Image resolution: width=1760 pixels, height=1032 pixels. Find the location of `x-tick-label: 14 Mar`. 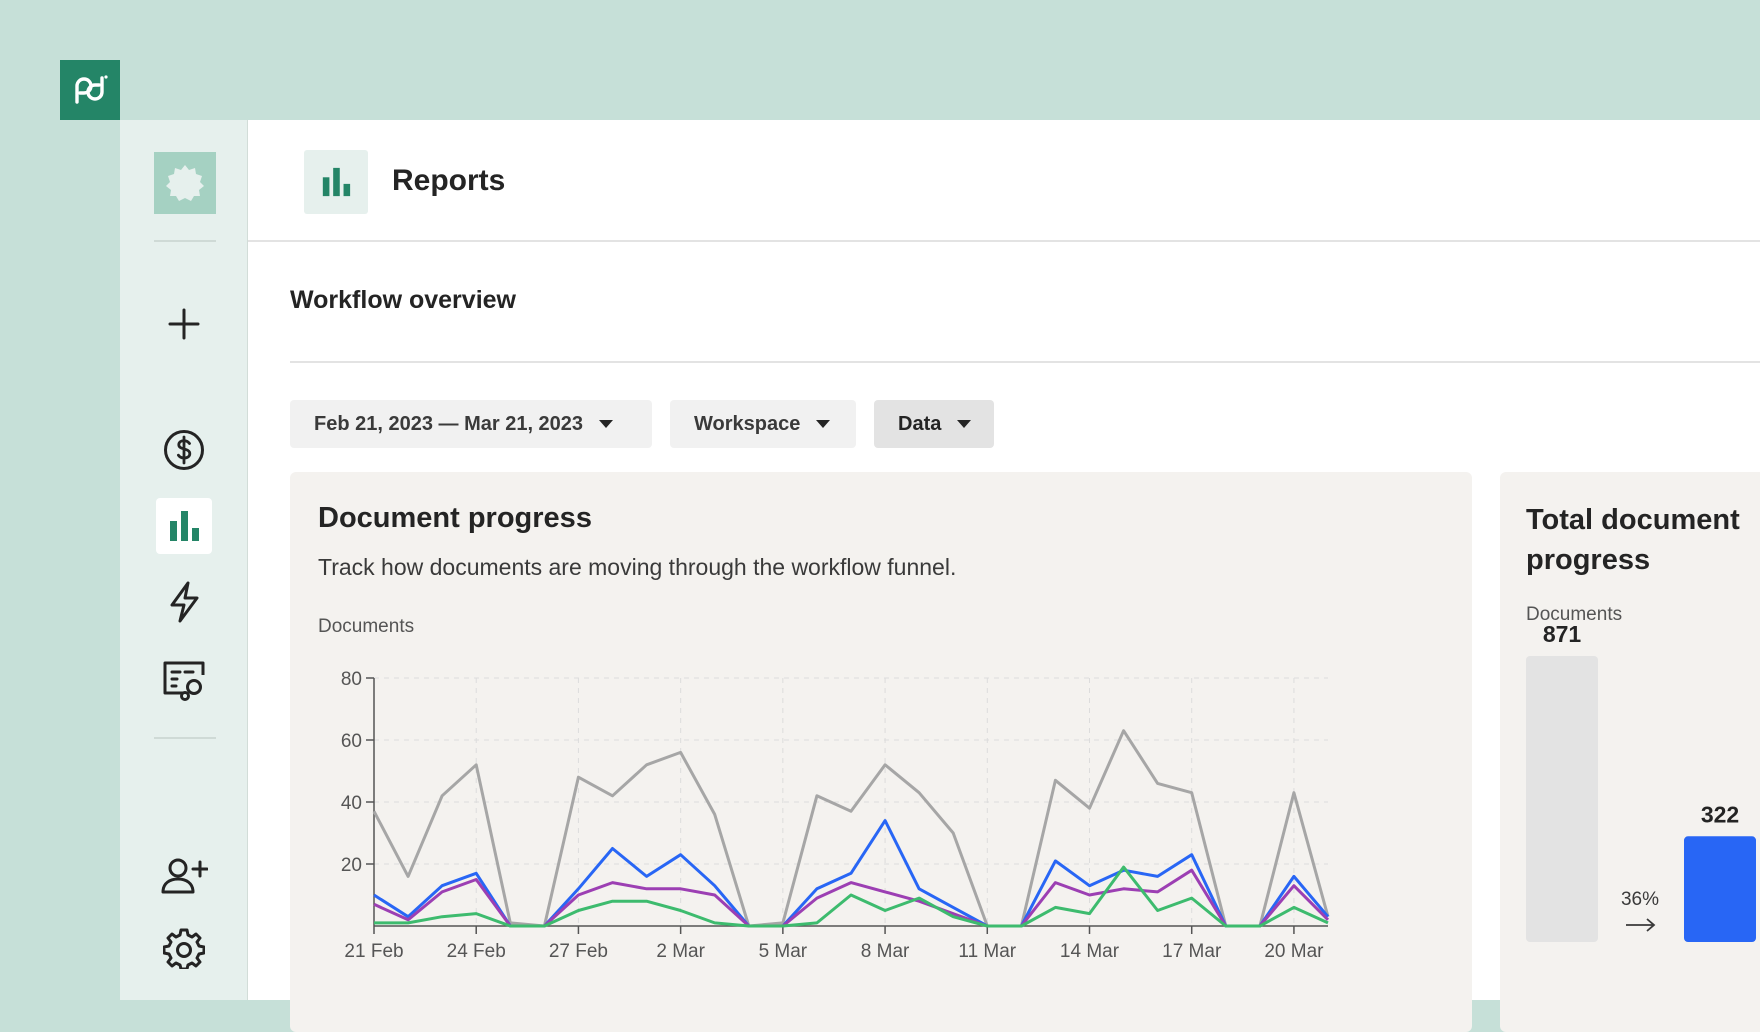

x-tick-label: 14 Mar is located at coordinates (1090, 951).